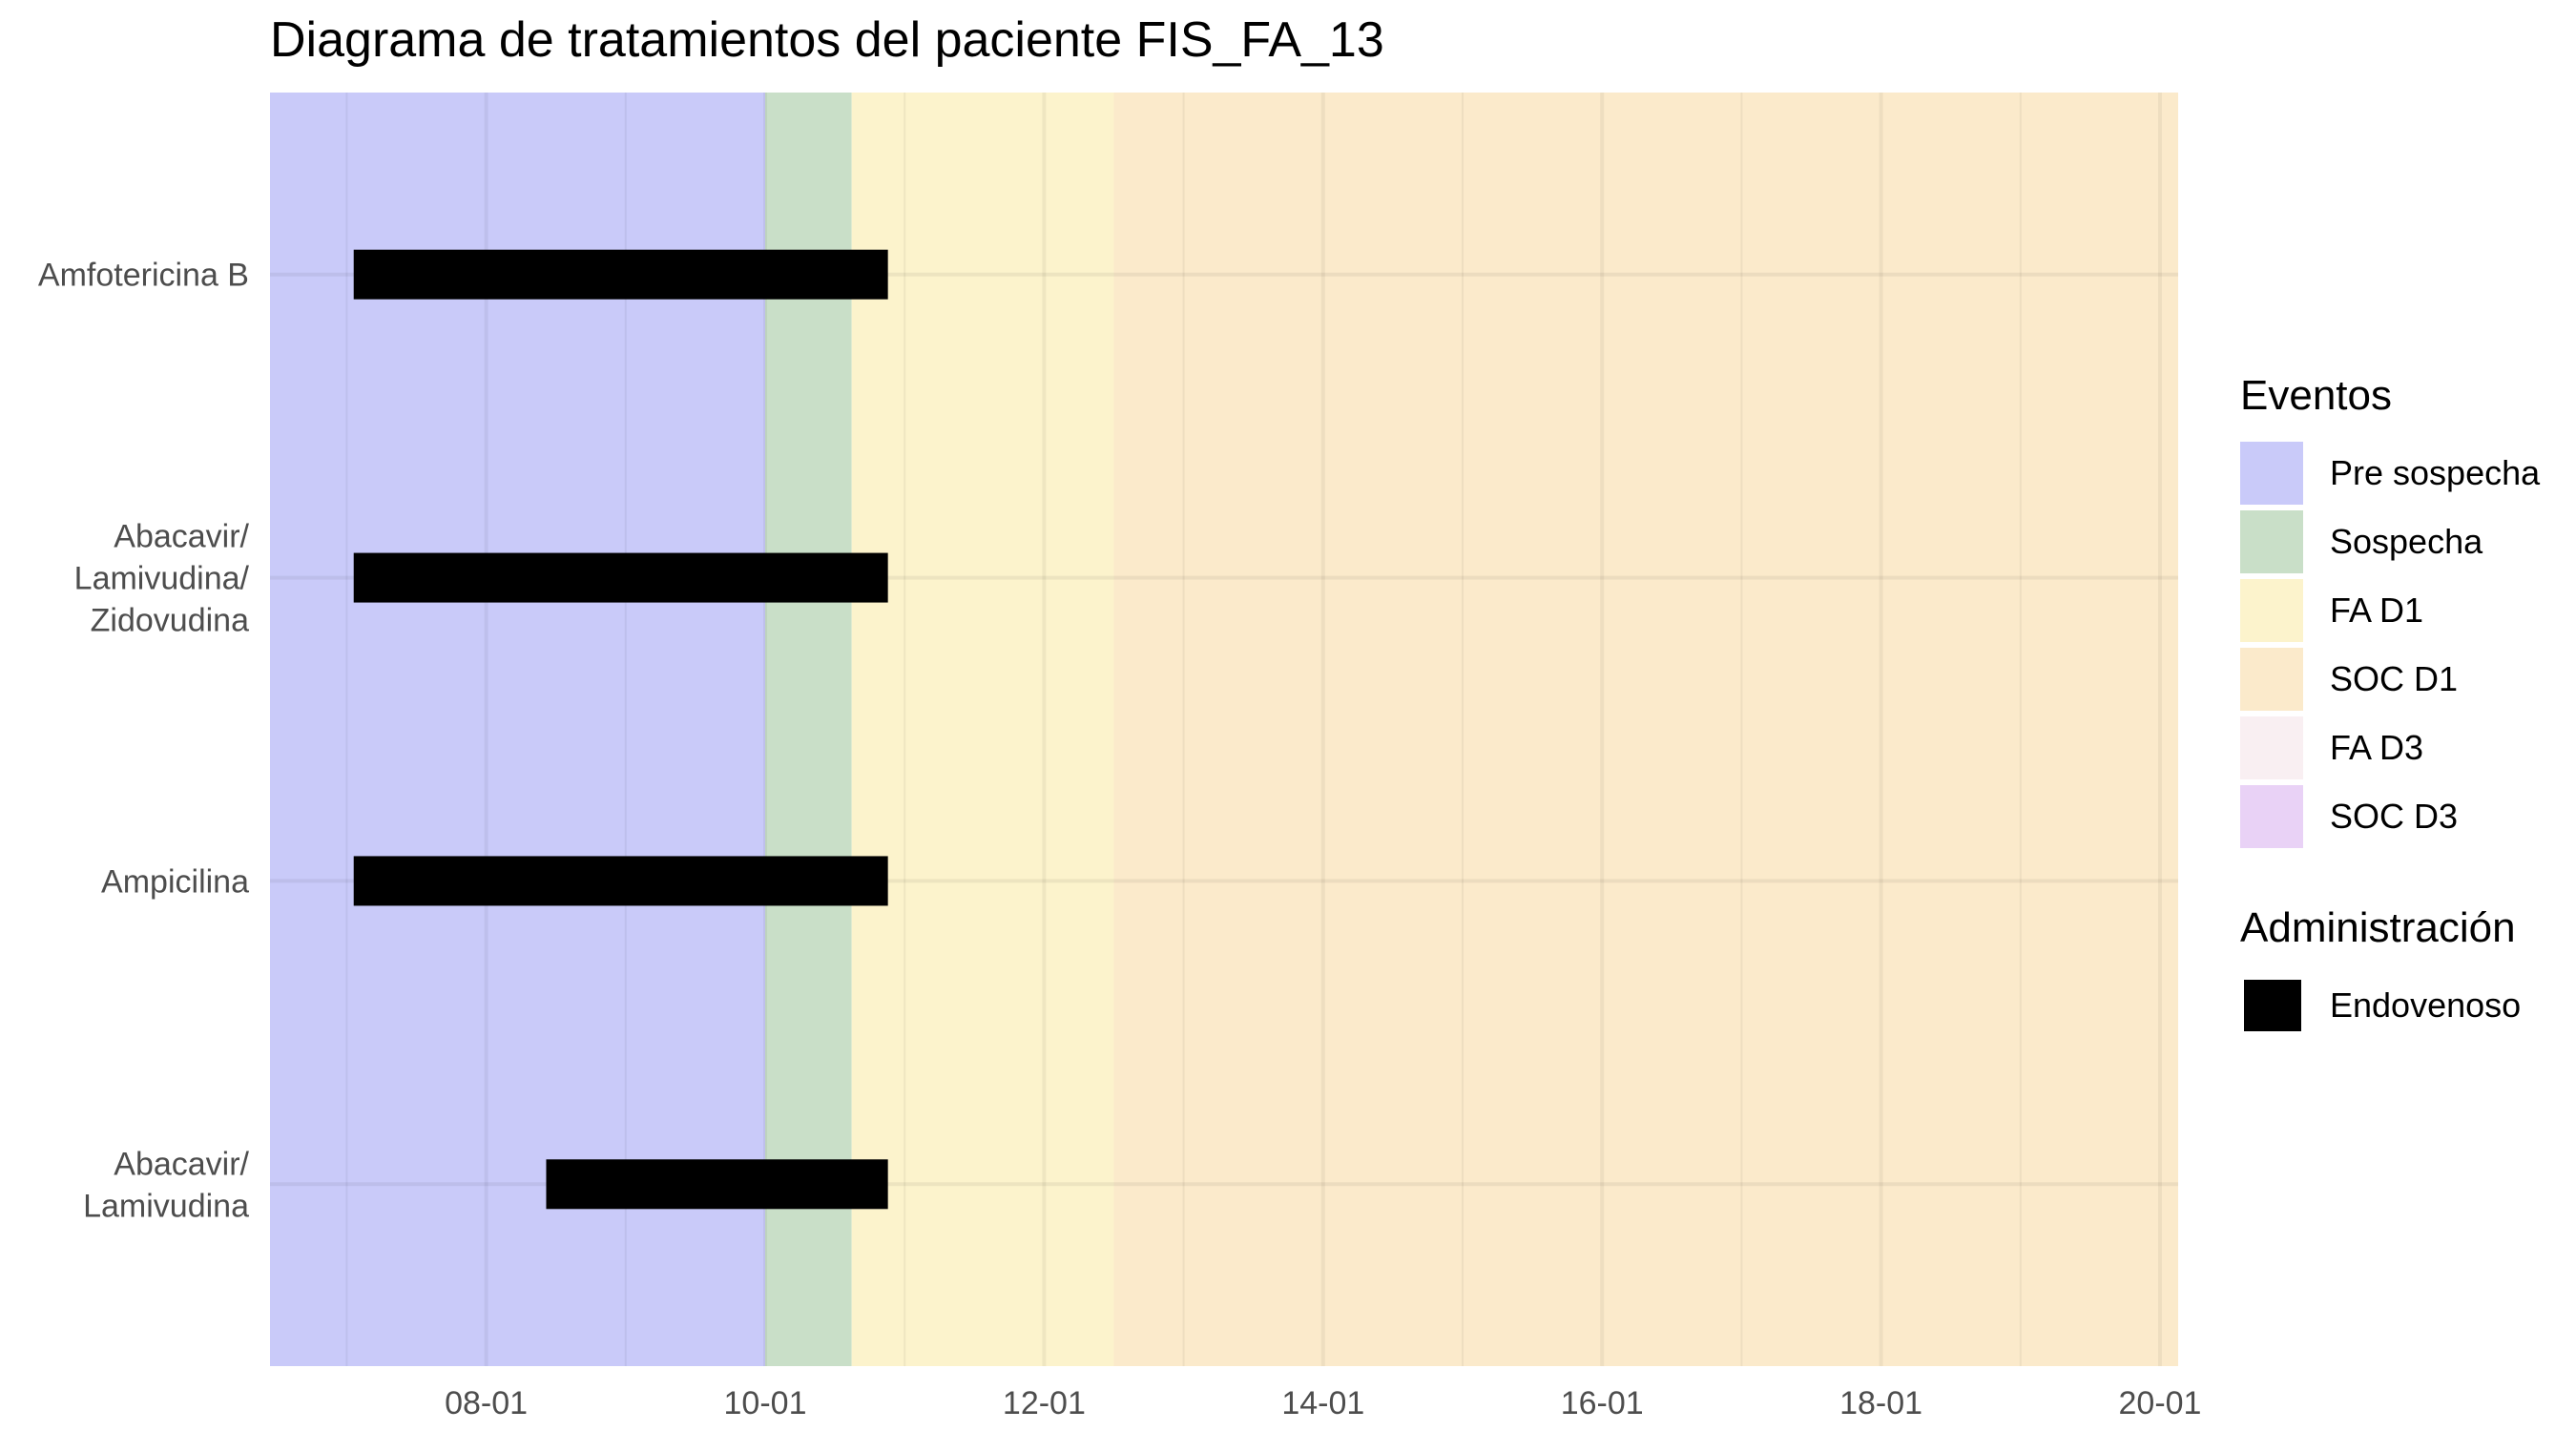 The width and height of the screenshot is (2576, 1431). What do you see at coordinates (2377, 610) in the screenshot?
I see `legend-label: FA D1` at bounding box center [2377, 610].